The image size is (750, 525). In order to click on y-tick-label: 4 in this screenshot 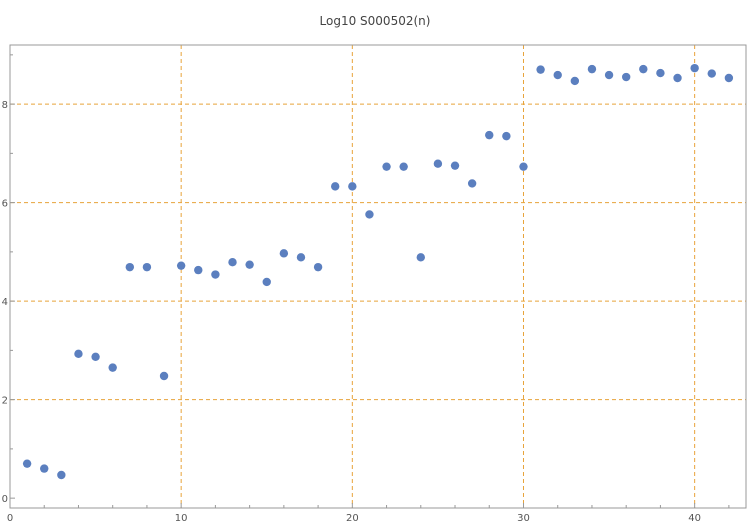, I will do `click(5, 302)`.